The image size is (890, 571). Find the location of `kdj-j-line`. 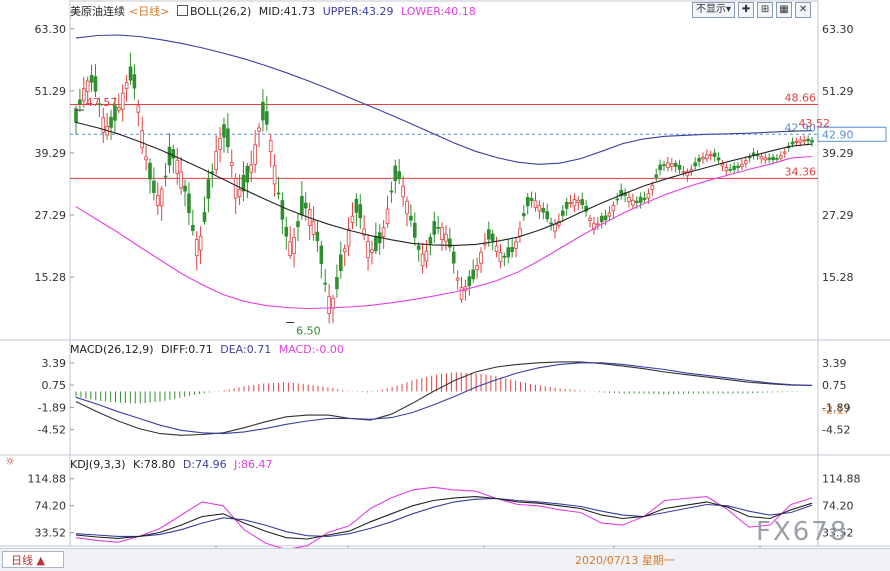

kdj-j-line is located at coordinates (444, 518).